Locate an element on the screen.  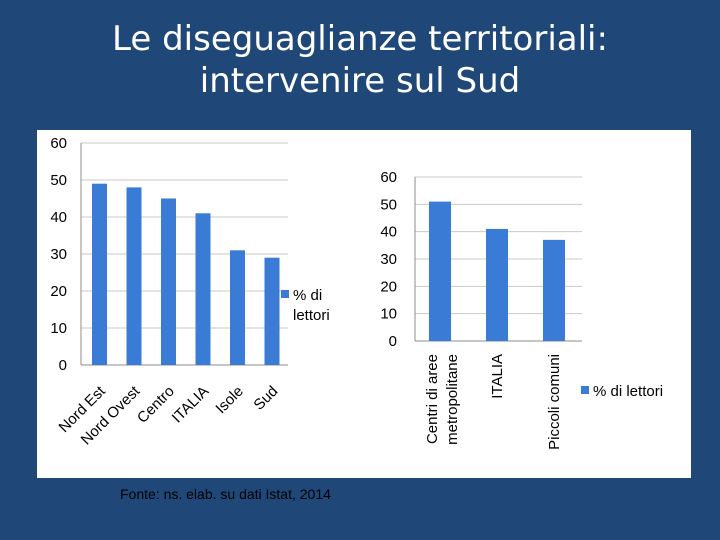
title-line-1: Le diseguaglianze territoriali: is located at coordinates (360, 39).